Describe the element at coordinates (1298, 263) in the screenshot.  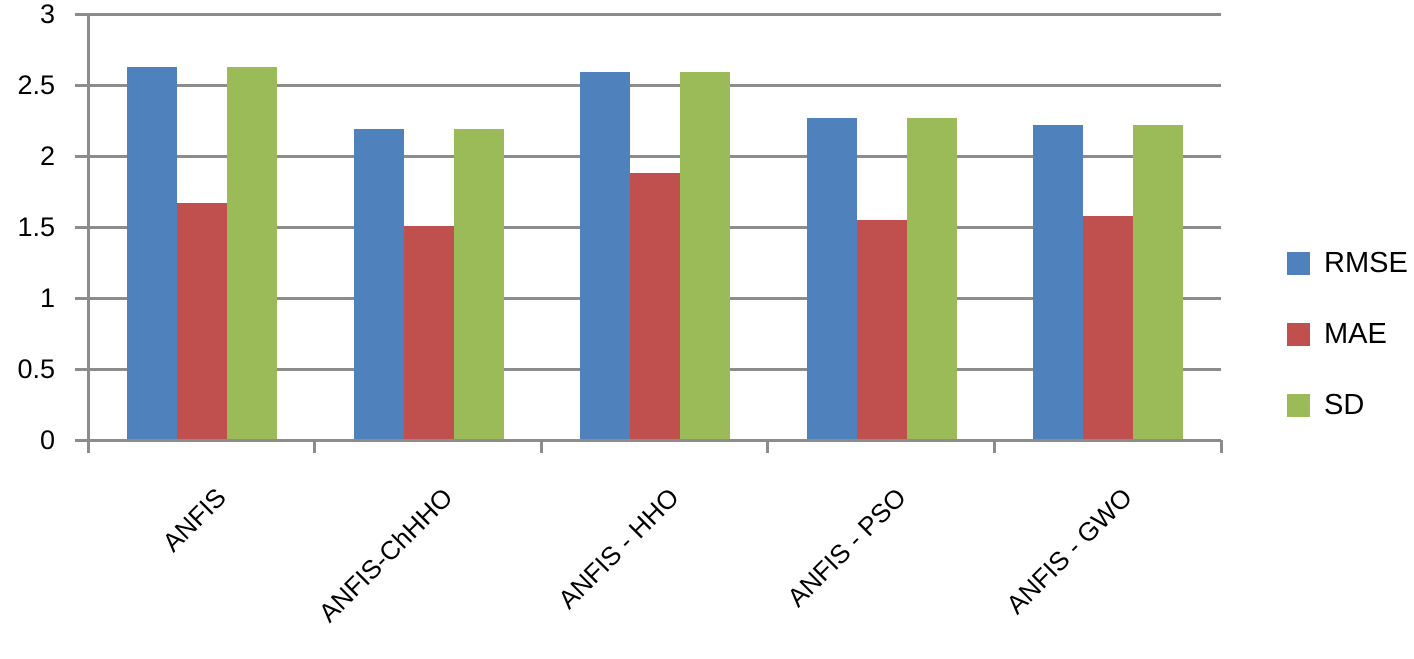
I see `legend-swatch-rmse` at that location.